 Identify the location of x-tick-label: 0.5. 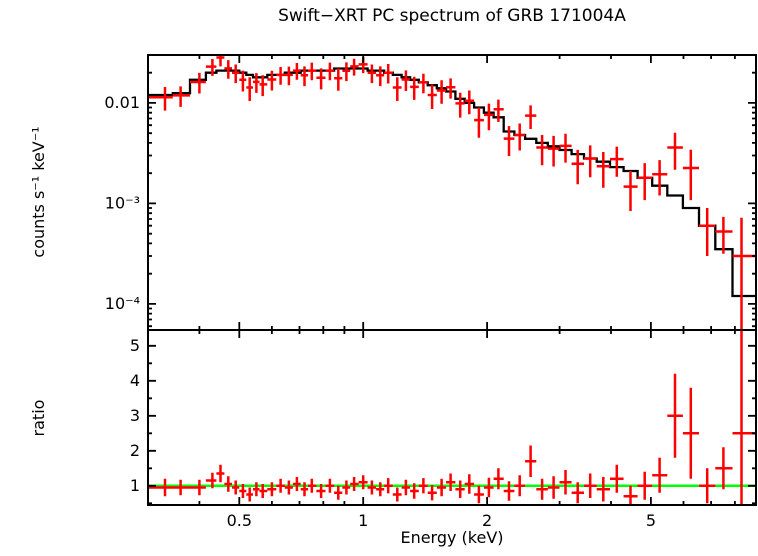
(239, 520).